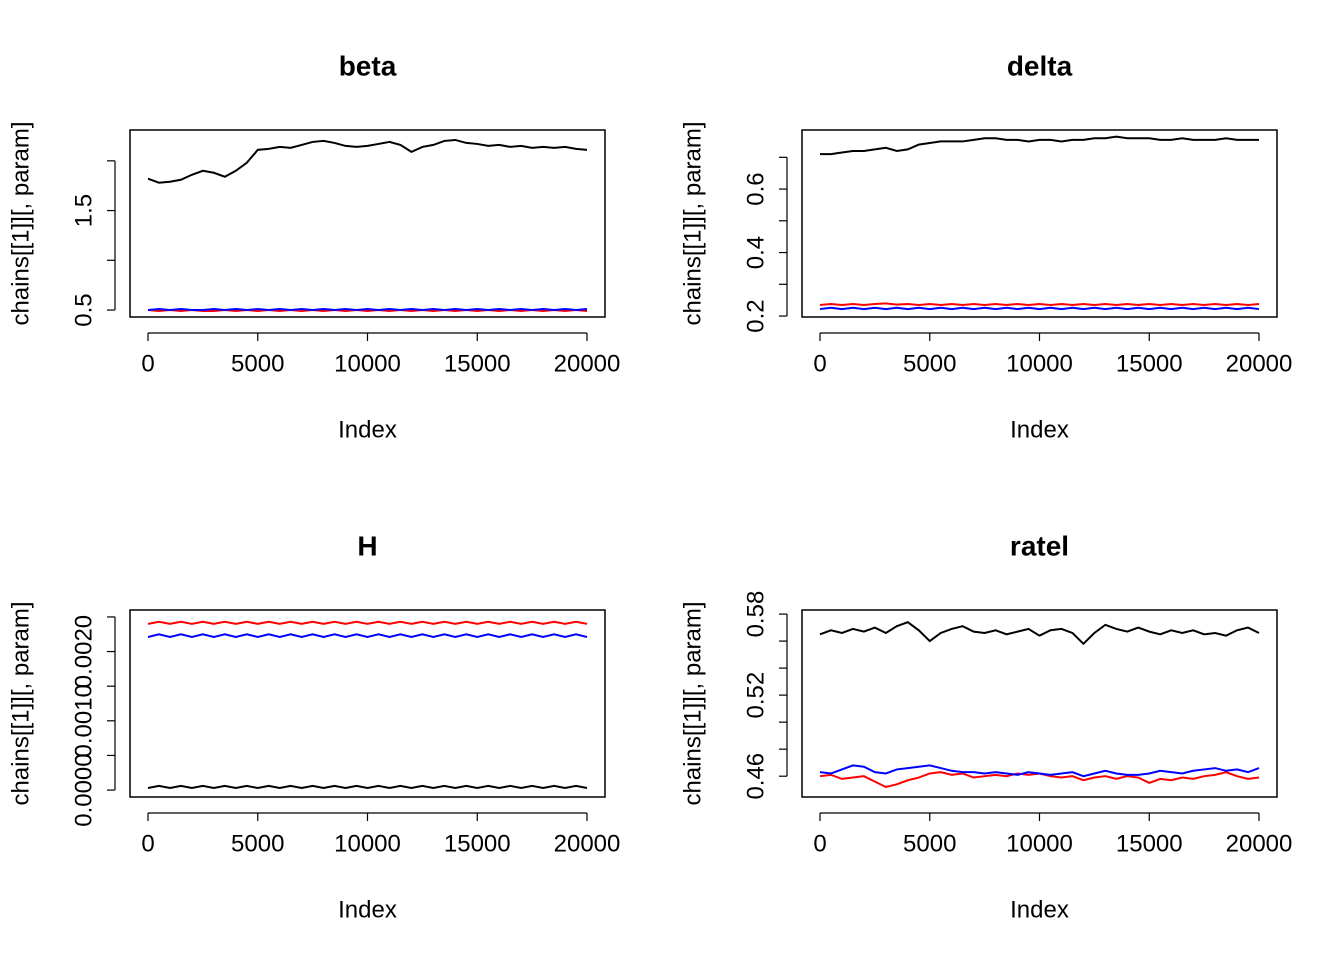 This screenshot has width=1344, height=960. I want to click on y-tick-label: 0.5, so click(83, 309).